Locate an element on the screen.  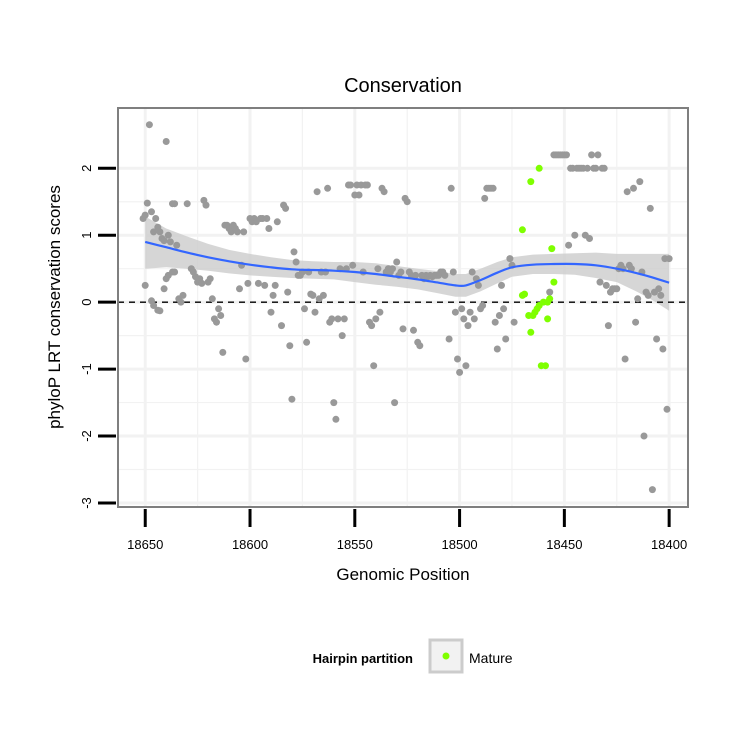
x-tick-label: 18650 is located at coordinates (145, 544).